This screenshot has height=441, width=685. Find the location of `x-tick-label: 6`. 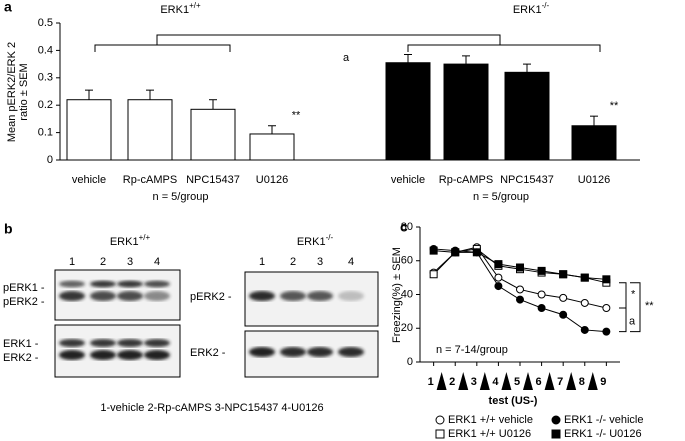

x-tick-label: 6 is located at coordinates (539, 382).